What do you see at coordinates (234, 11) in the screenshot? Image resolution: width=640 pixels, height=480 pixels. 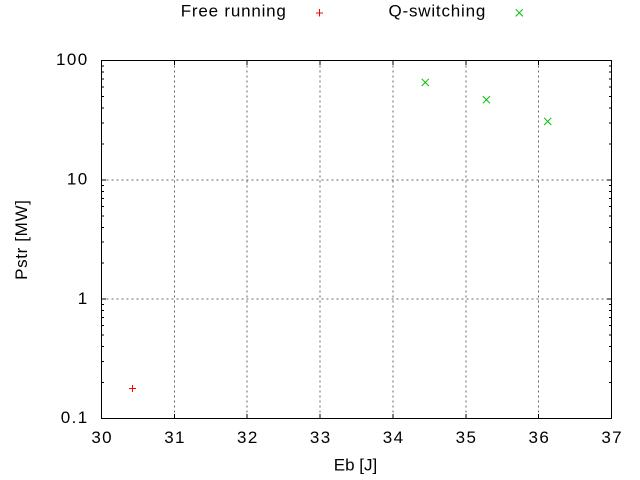 I see `svg-text: Free running` at bounding box center [234, 11].